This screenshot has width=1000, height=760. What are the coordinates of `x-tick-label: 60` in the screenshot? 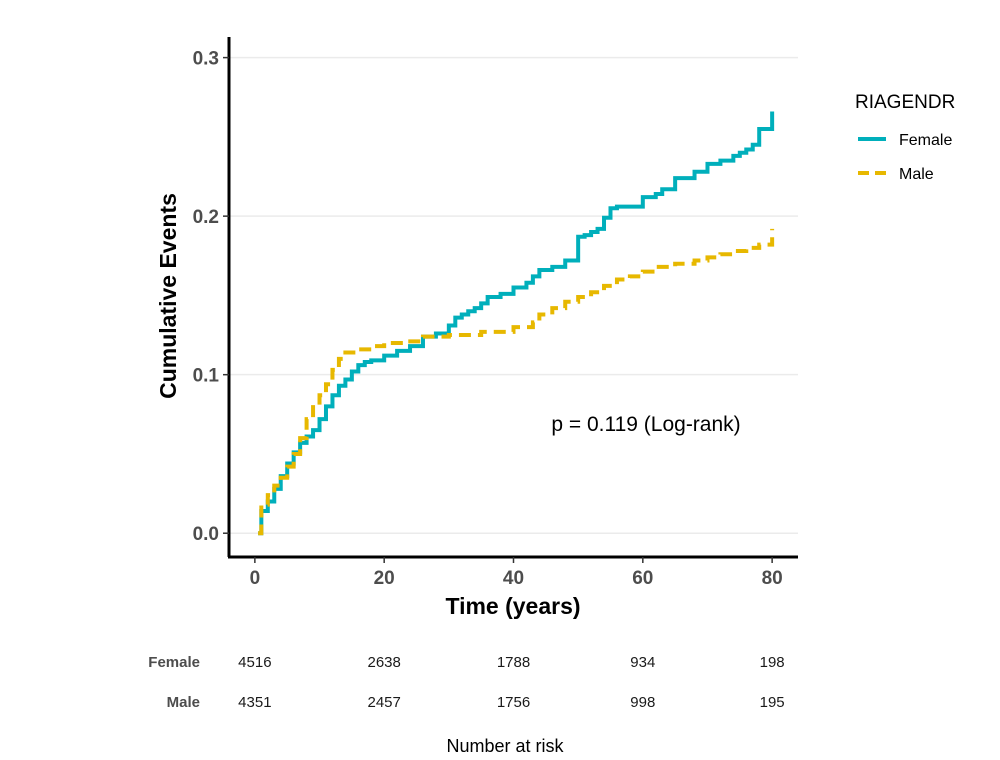 It's located at (642, 578).